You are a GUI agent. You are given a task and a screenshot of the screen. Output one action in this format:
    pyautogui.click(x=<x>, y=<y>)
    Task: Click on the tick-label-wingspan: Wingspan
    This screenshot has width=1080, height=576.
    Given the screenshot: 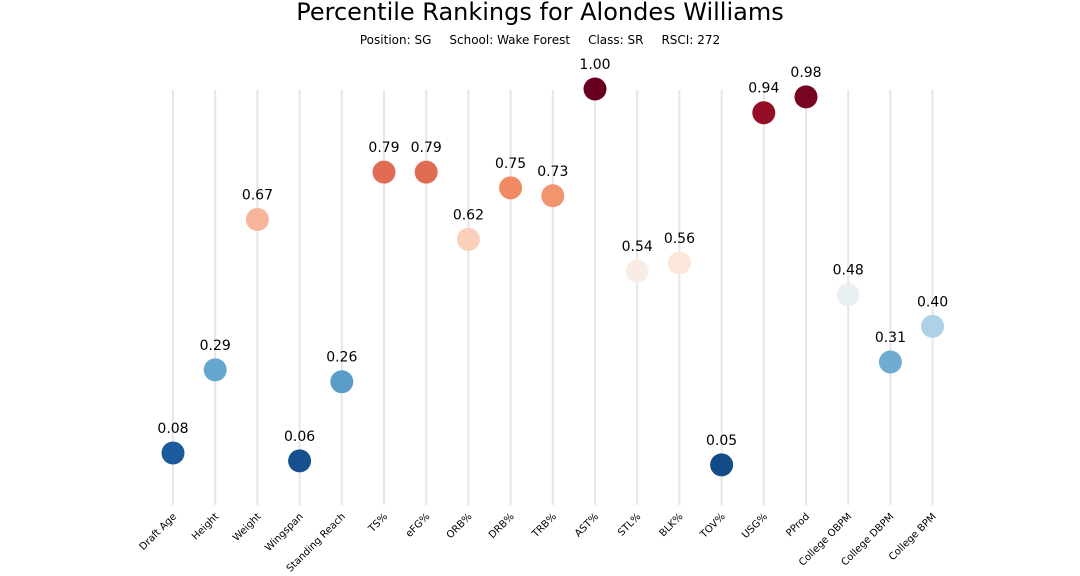 What is the action you would take?
    pyautogui.click(x=284, y=532)
    